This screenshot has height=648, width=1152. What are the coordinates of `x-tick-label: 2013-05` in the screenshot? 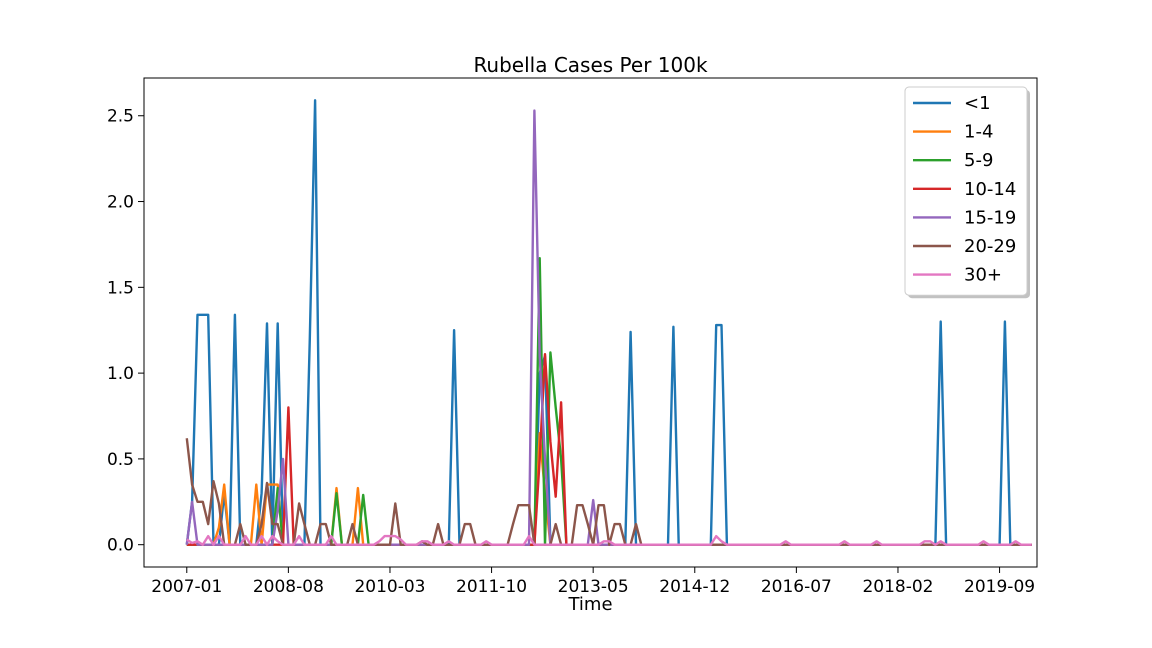 It's located at (593, 587).